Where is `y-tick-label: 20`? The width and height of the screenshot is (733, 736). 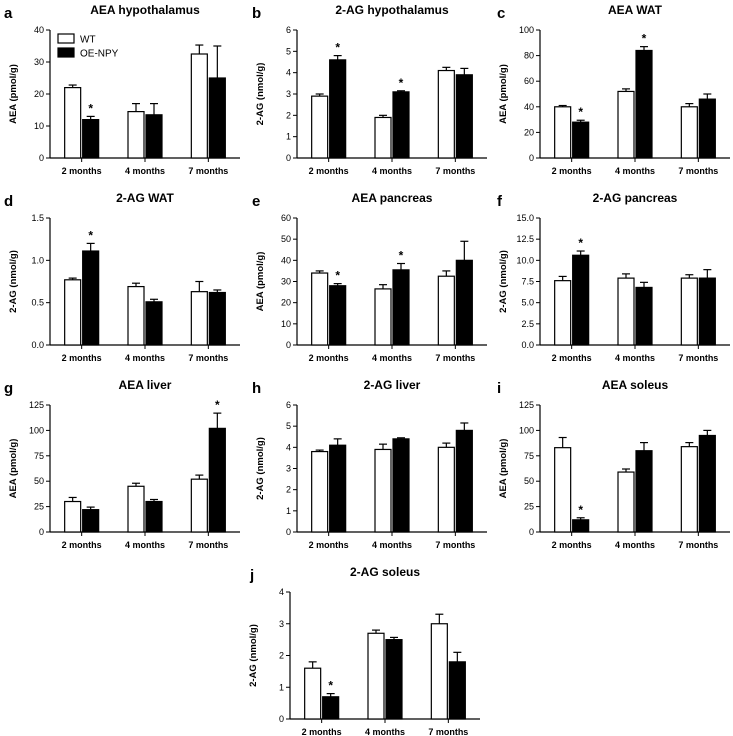
y-tick-label: 20 is located at coordinates (286, 303).